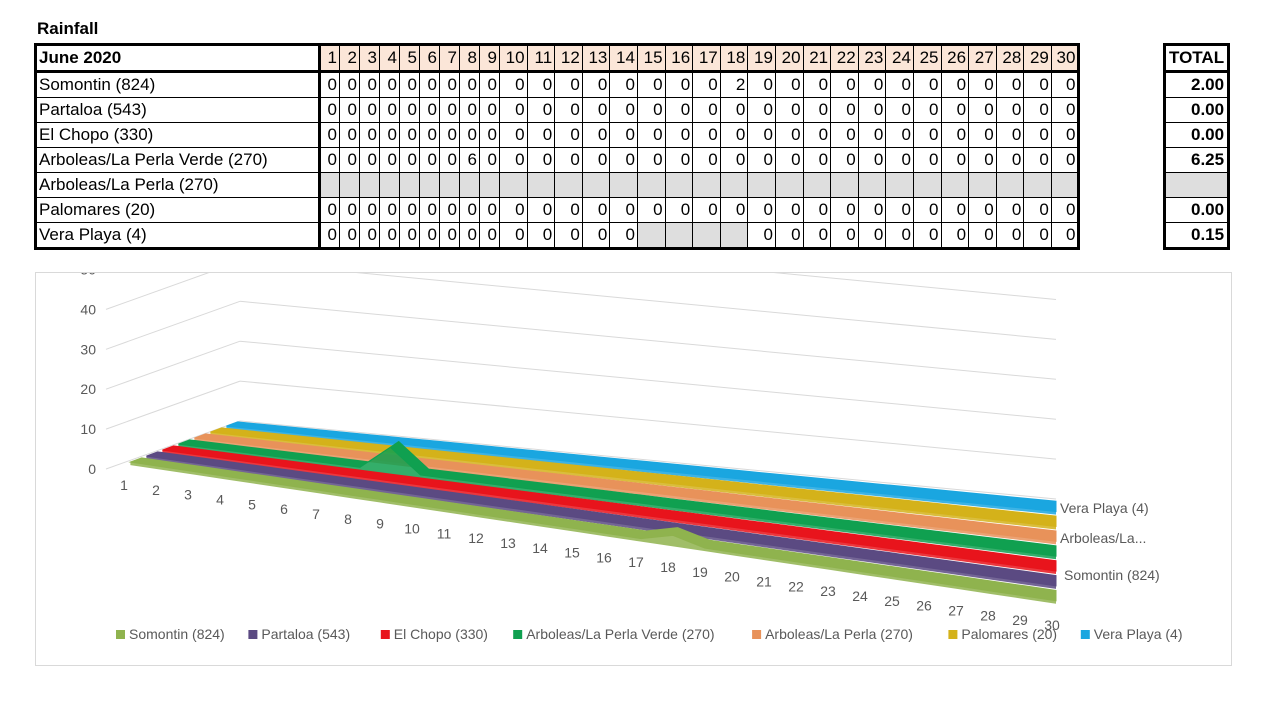  Describe the element at coordinates (1010, 58) in the screenshot. I see `day-header: 28` at that location.